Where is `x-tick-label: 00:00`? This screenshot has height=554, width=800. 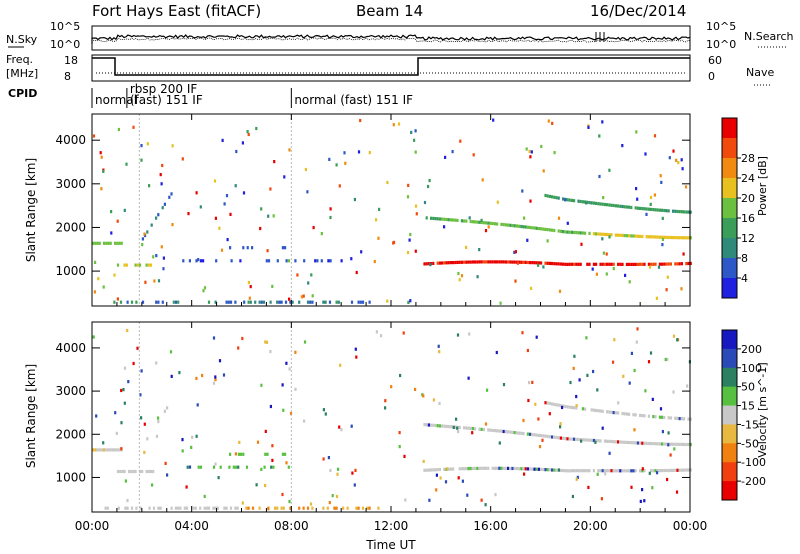 x-tick-label: 00:00 is located at coordinates (92, 526).